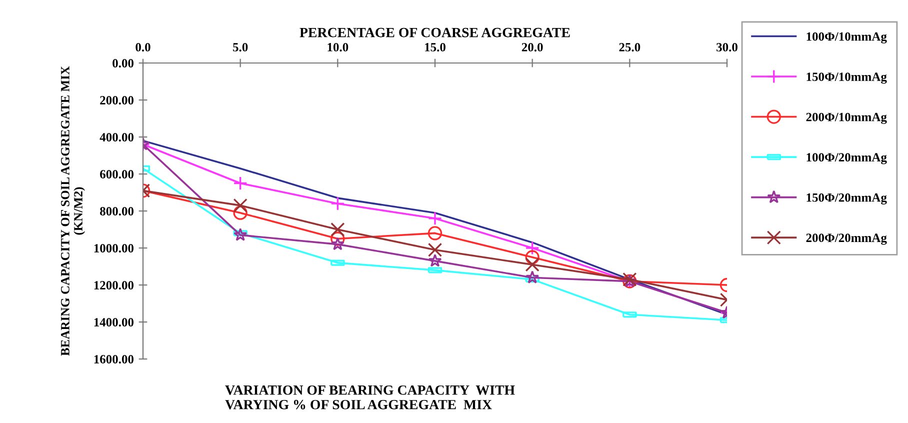 The width and height of the screenshot is (908, 423). Describe the element at coordinates (114, 359) in the screenshot. I see `y-tick-label: 1600.00` at that location.